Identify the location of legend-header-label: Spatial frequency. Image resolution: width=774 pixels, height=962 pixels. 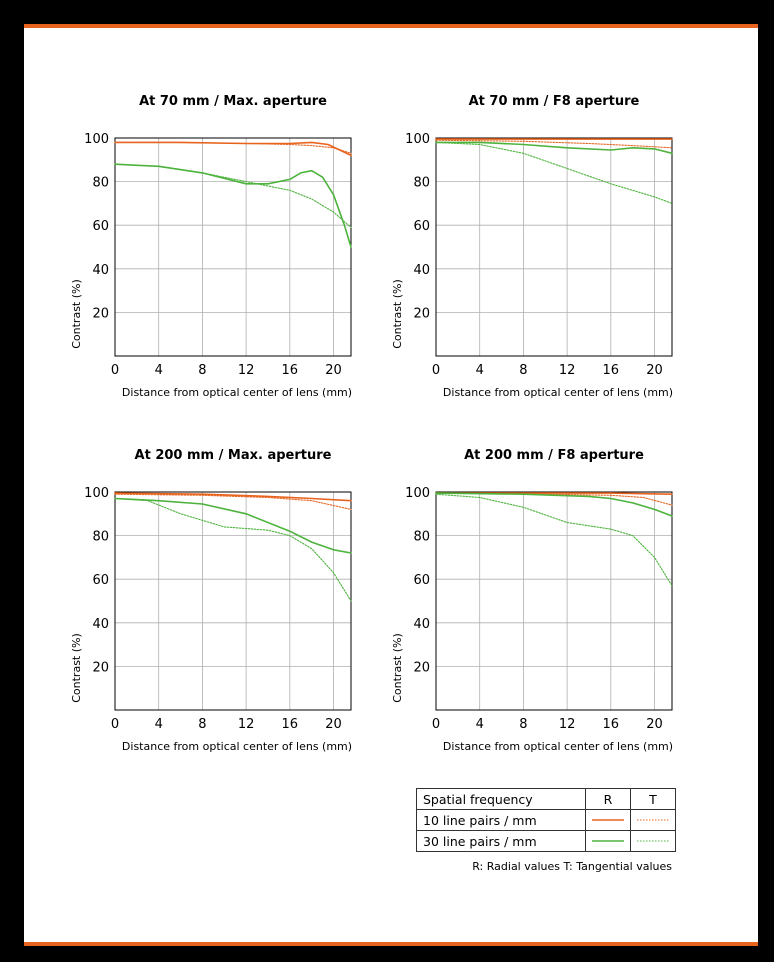
(501, 799).